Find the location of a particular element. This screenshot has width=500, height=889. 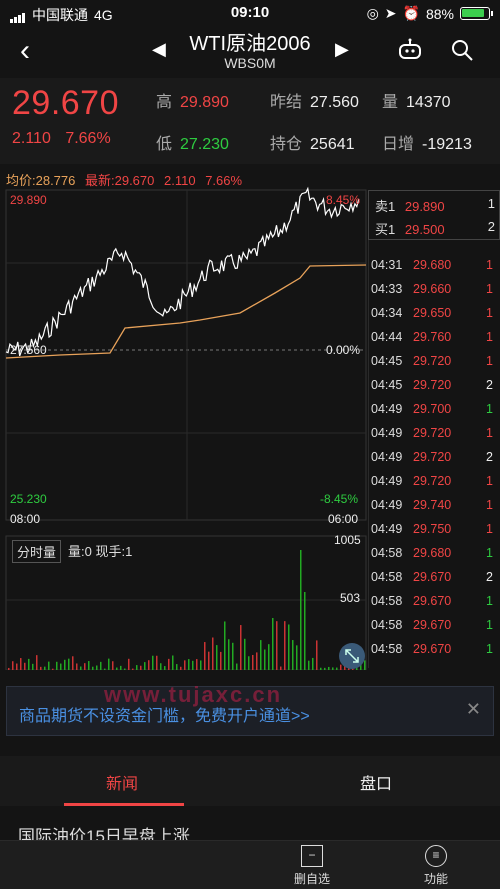

alarm-icon: ⏰ is located at coordinates (411, 13).